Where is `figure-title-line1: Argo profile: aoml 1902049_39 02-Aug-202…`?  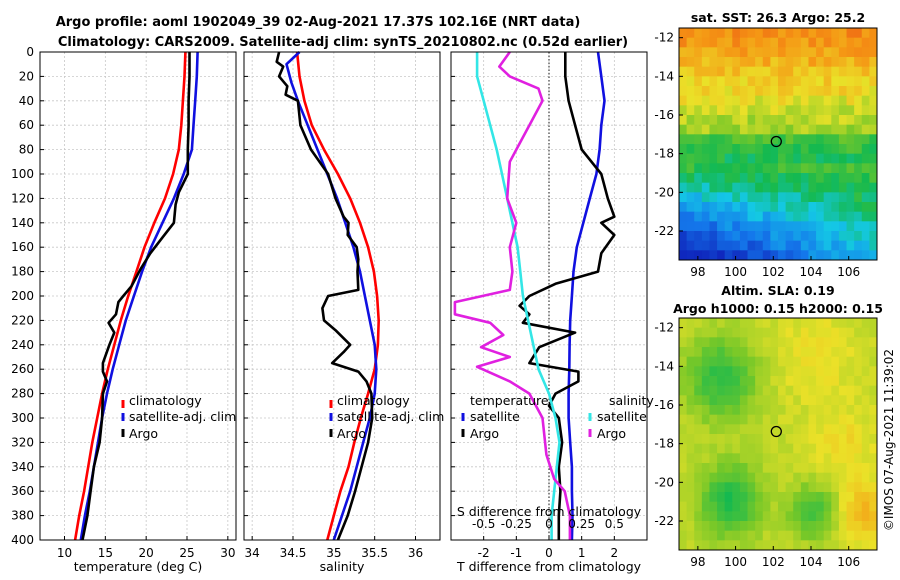 figure-title-line1: Argo profile: aoml 1902049_39 02-Aug-202… is located at coordinates (318, 22).